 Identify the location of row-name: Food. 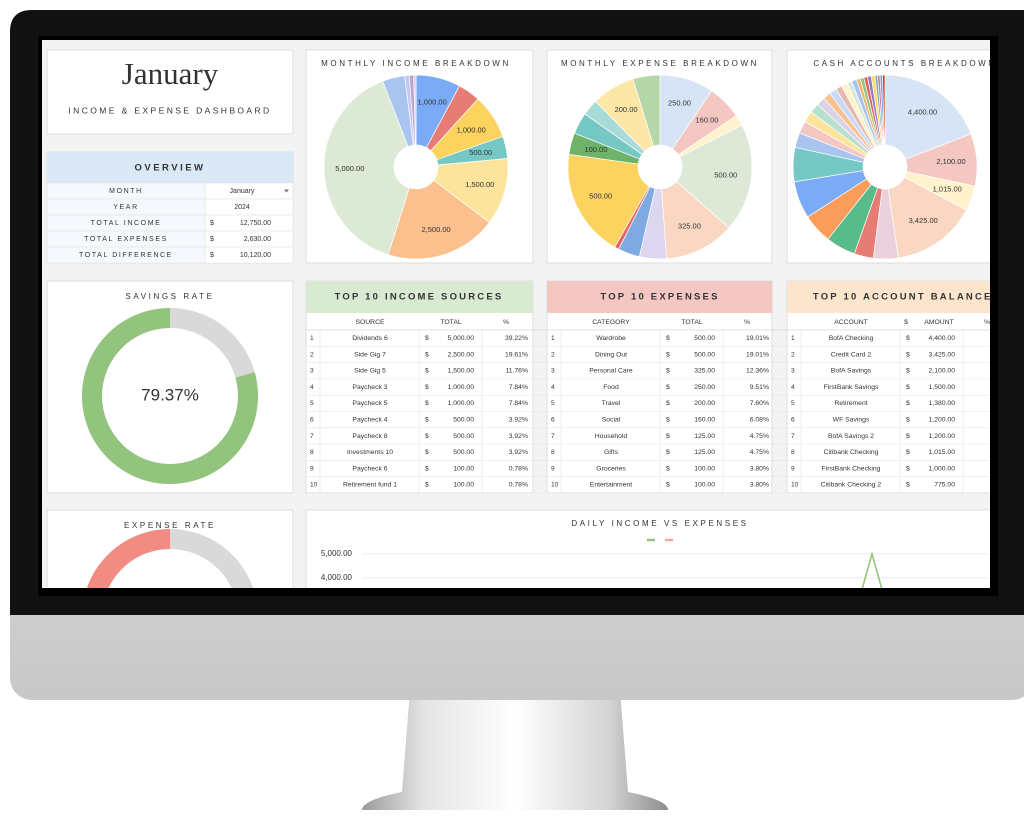
(611, 387).